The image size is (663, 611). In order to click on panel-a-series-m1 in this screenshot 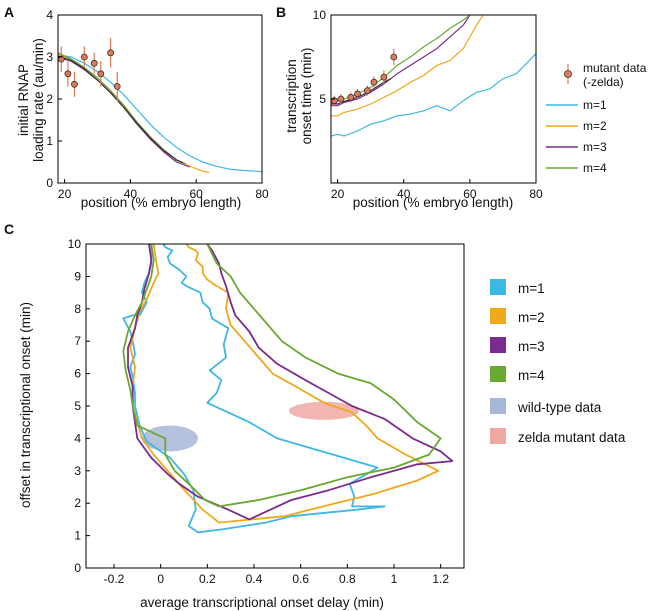, I will do `click(160, 113)`.